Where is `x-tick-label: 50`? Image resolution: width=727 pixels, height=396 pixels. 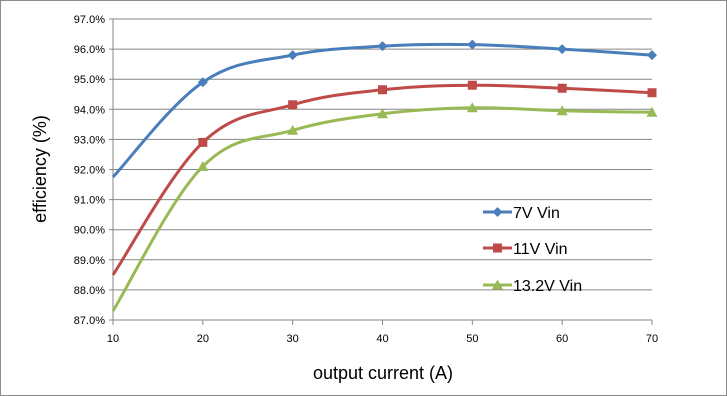
x-tick-label: 50 is located at coordinates (472, 339).